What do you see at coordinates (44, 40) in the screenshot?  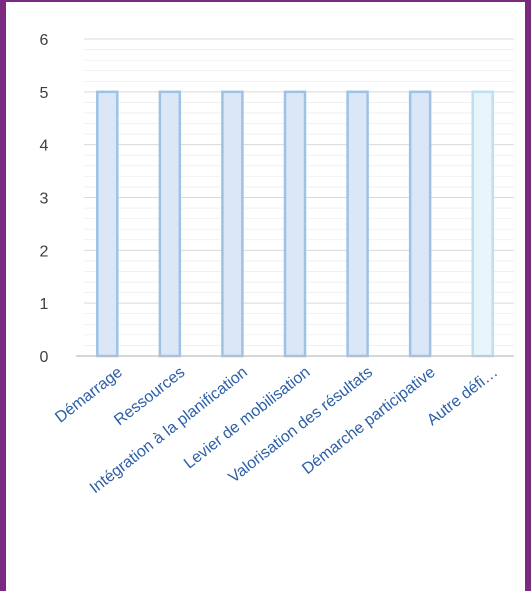 I see `y-tick-label: 6` at bounding box center [44, 40].